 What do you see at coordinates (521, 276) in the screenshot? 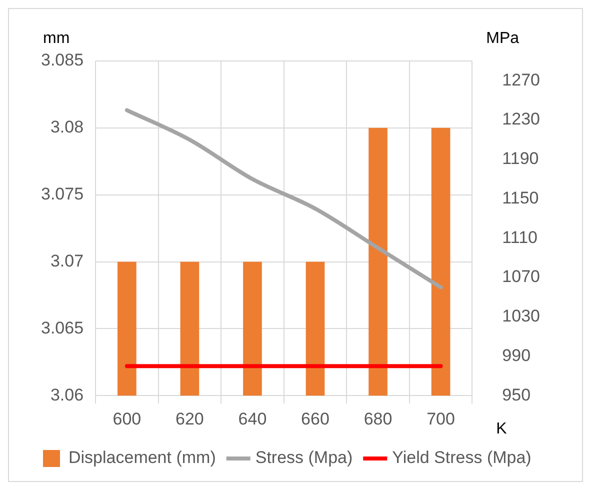
I see `y2-tick-label: 1070` at bounding box center [521, 276].